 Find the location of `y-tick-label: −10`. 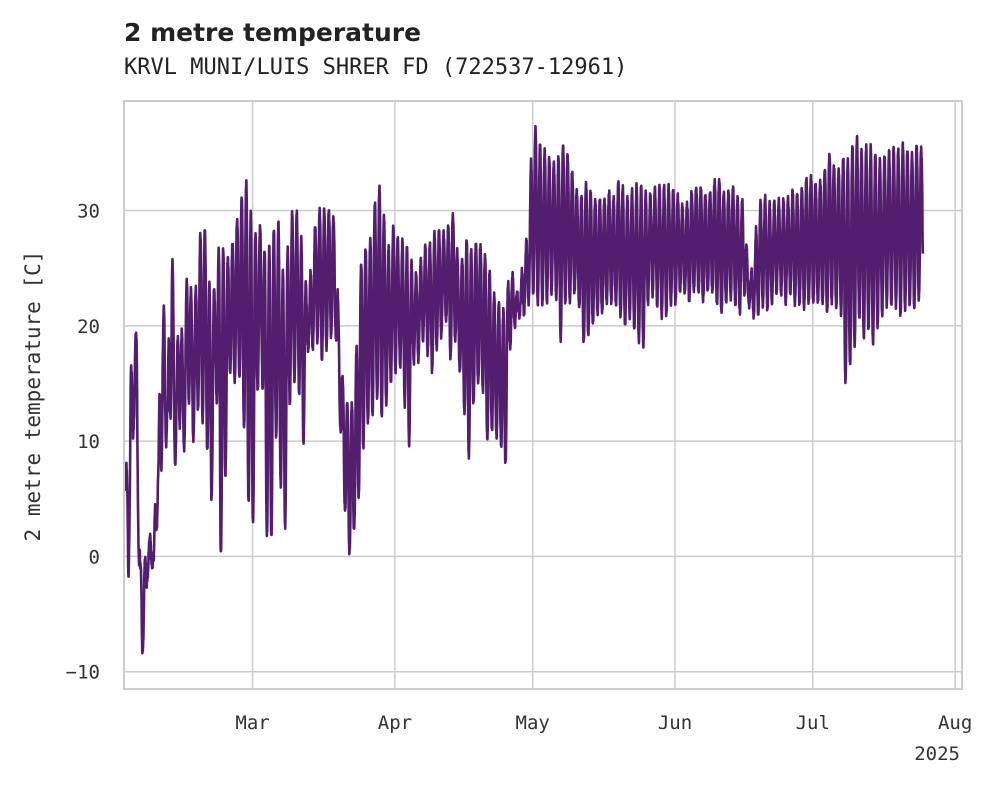

y-tick-label: −10 is located at coordinates (83, 673).